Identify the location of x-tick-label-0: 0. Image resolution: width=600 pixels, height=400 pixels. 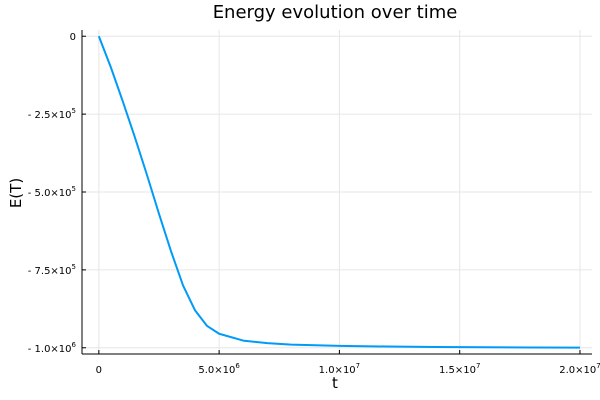
(99, 370).